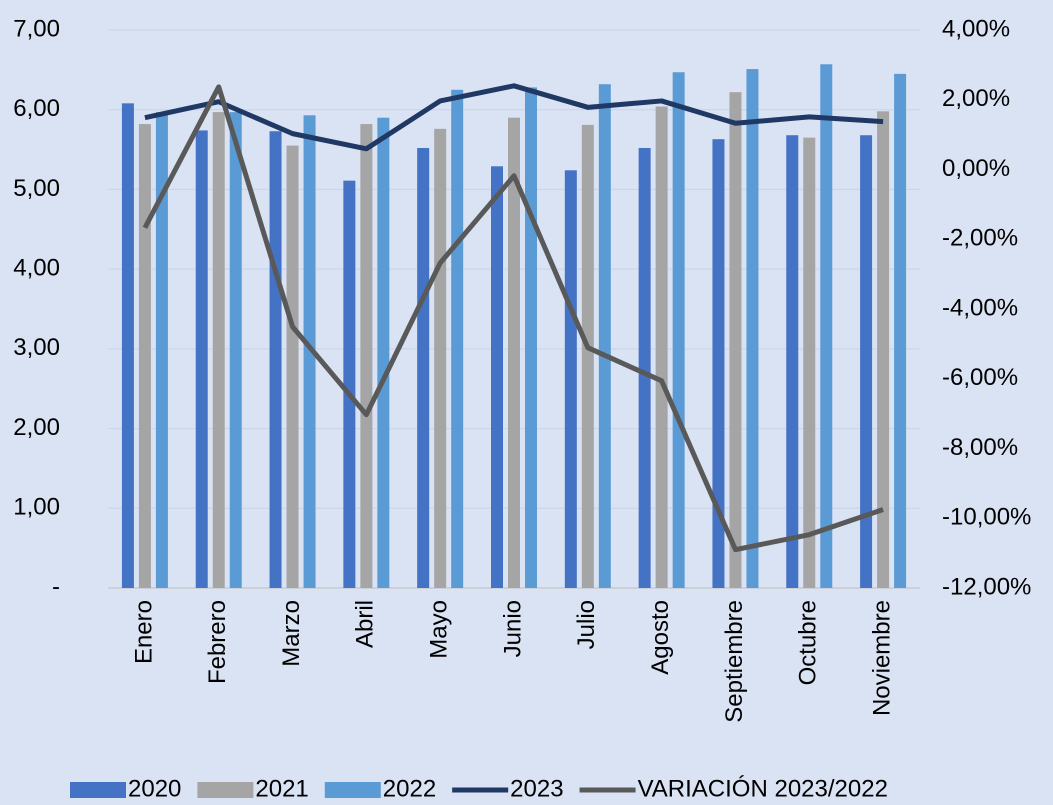  Describe the element at coordinates (808, 642) in the screenshot. I see `x-tick-label: Octubre` at that location.